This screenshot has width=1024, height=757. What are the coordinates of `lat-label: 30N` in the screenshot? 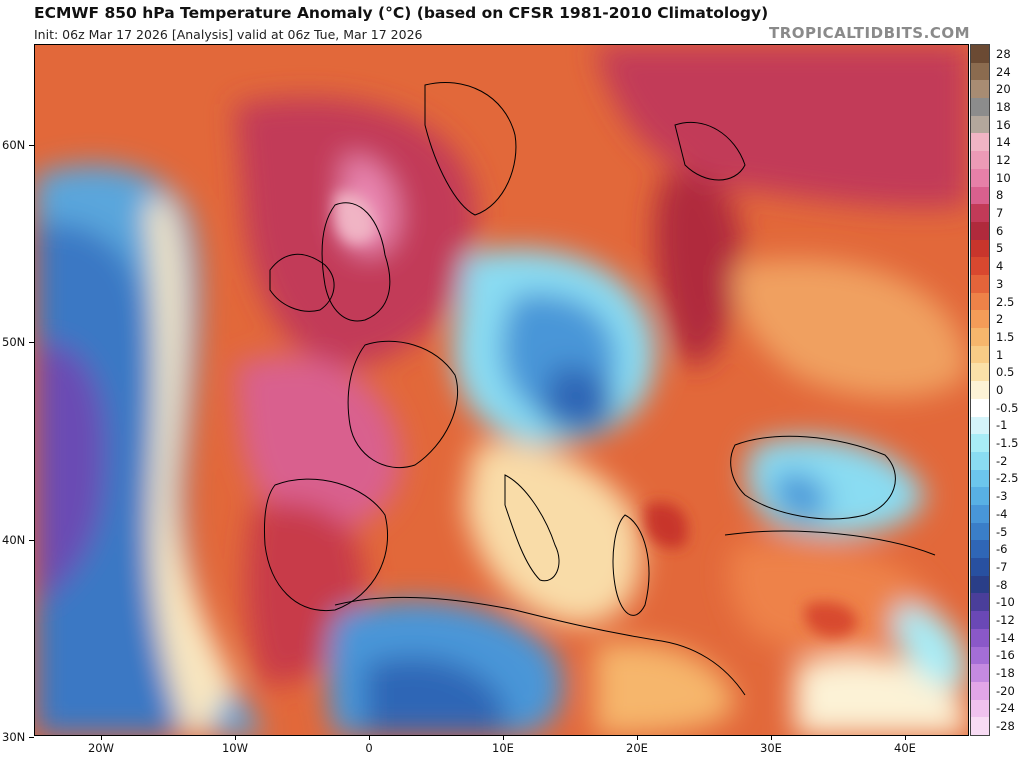 It's located at (14, 737).